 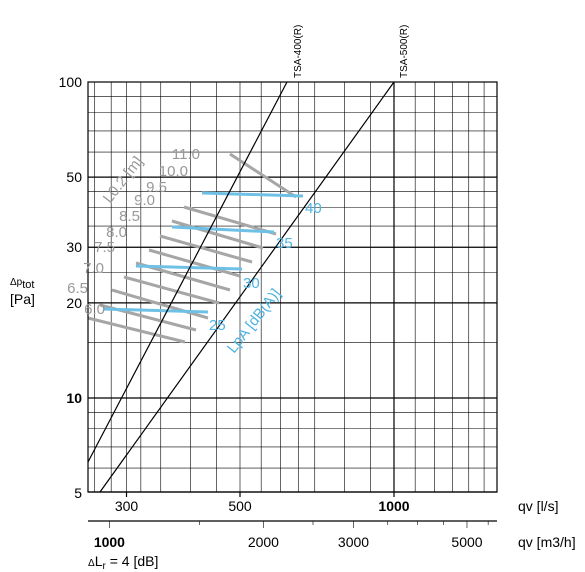 I want to click on throw-length-label: 6.0, so click(x=94, y=309).